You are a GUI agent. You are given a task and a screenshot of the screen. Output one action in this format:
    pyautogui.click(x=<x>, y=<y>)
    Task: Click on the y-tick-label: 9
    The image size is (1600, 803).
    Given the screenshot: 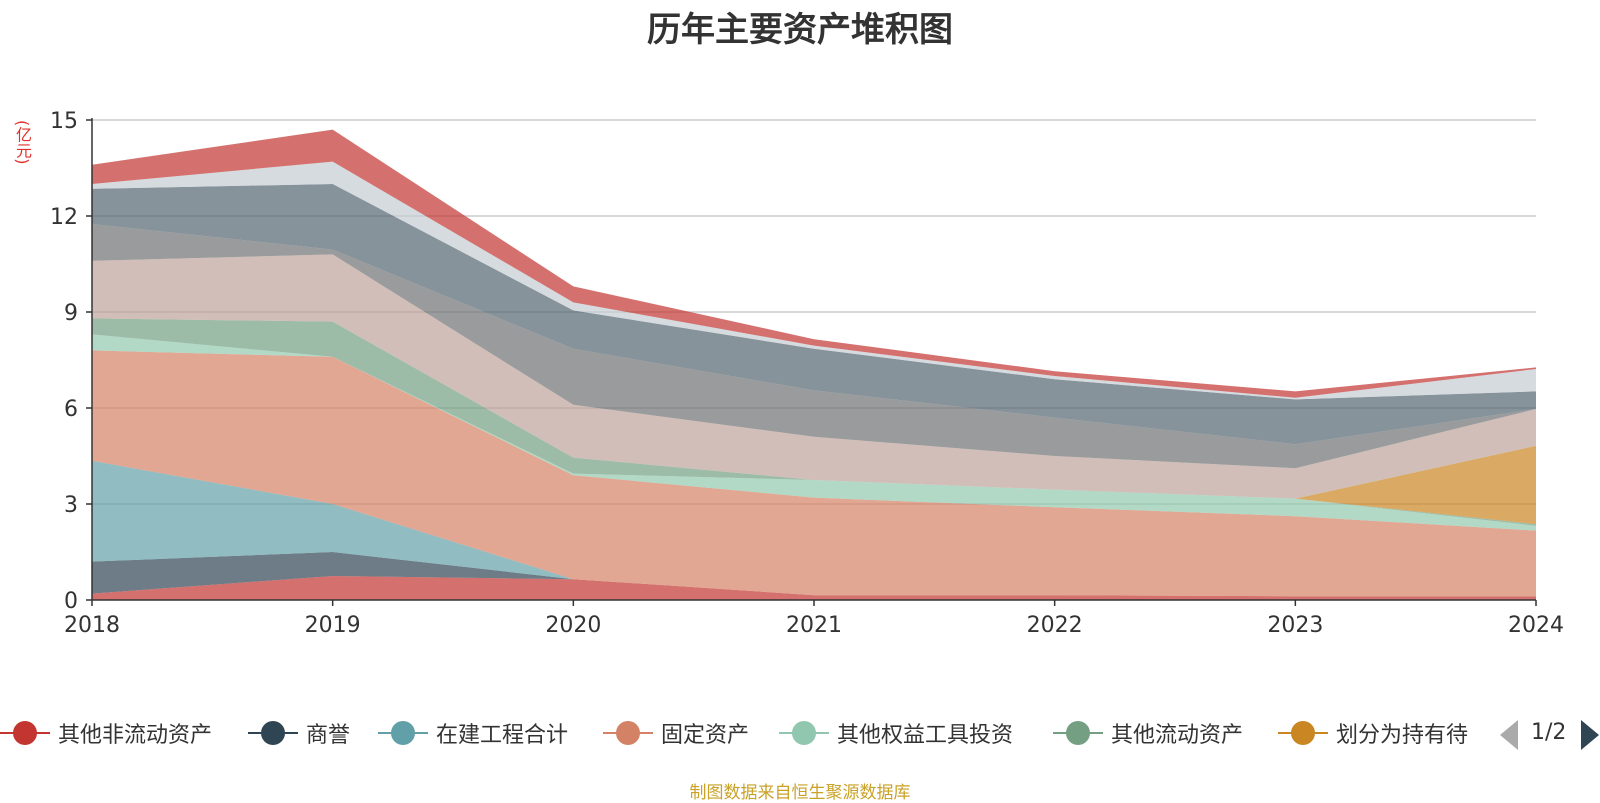 What is the action you would take?
    pyautogui.click(x=71, y=313)
    